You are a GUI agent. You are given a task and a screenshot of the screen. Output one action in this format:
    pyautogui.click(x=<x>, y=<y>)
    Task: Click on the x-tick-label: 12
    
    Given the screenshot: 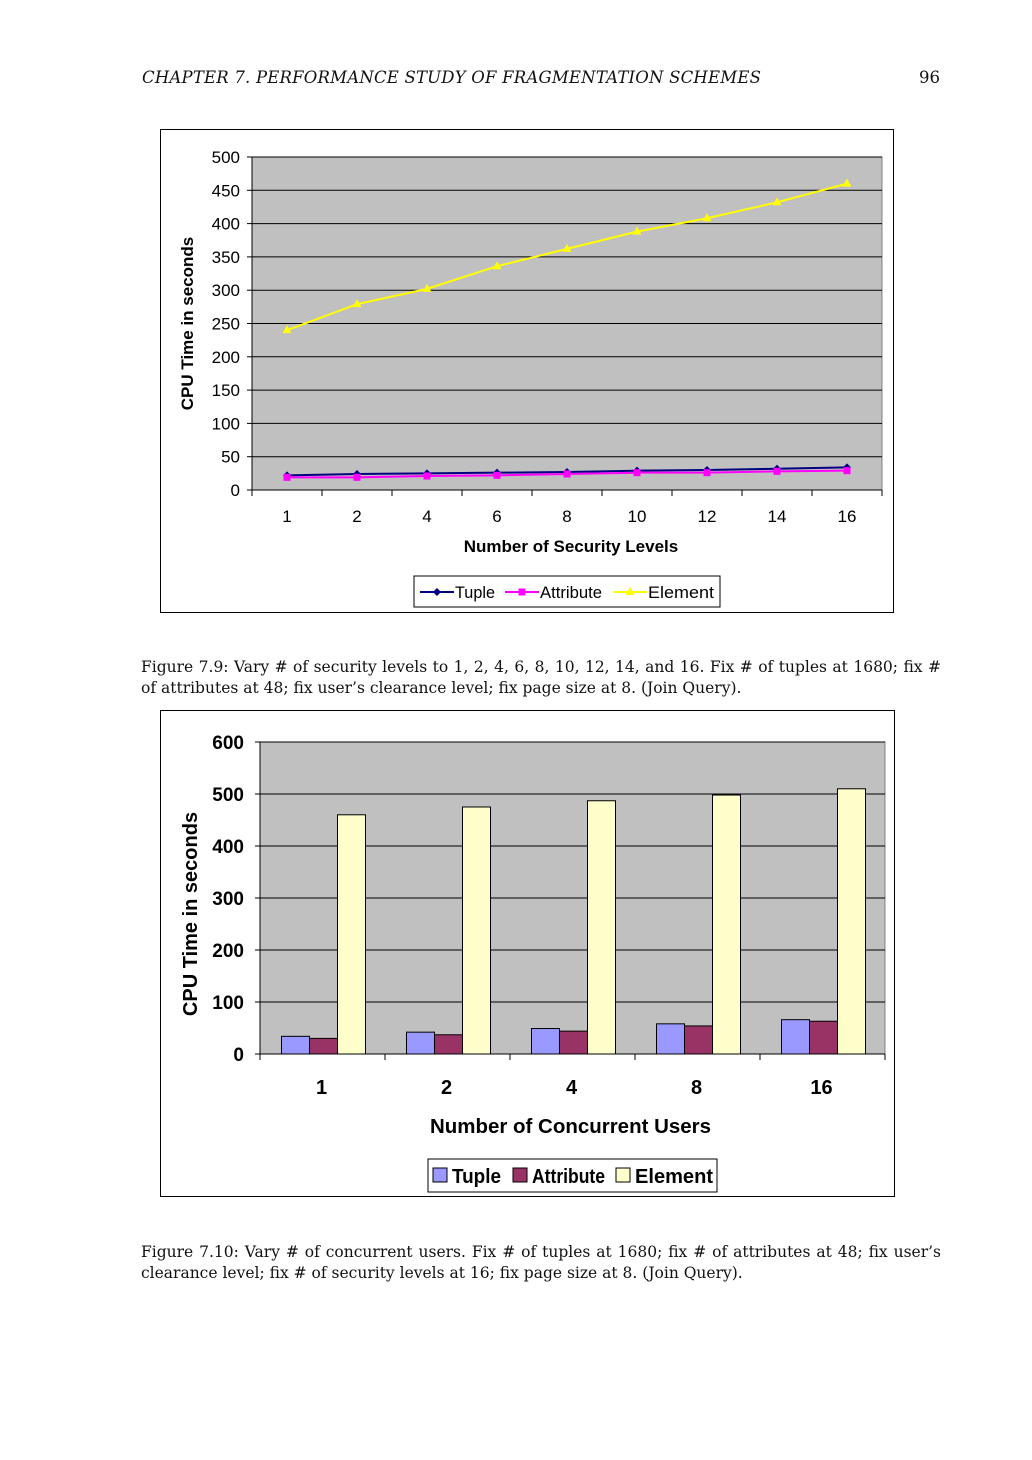 What is the action you would take?
    pyautogui.click(x=707, y=516)
    